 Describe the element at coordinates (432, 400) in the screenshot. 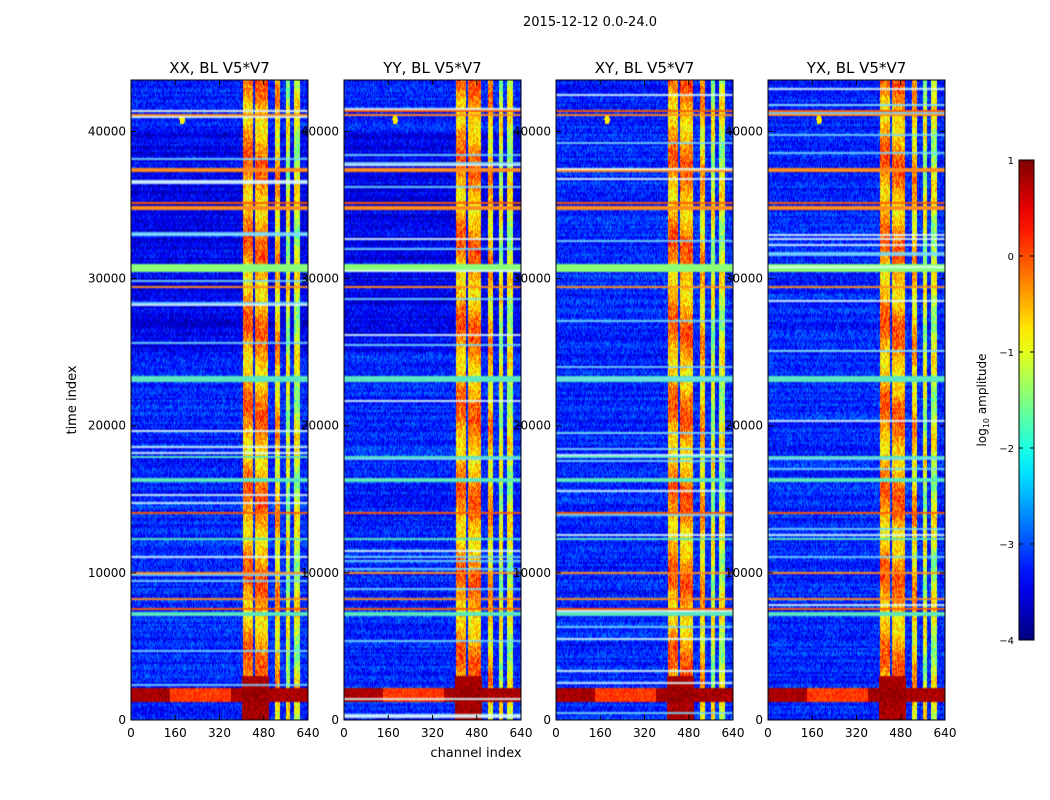

I see `heatmap-image-yy` at that location.